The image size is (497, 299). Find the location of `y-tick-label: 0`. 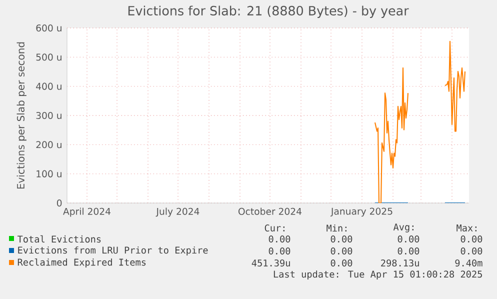

y-tick-label: 0 is located at coordinates (59, 203).